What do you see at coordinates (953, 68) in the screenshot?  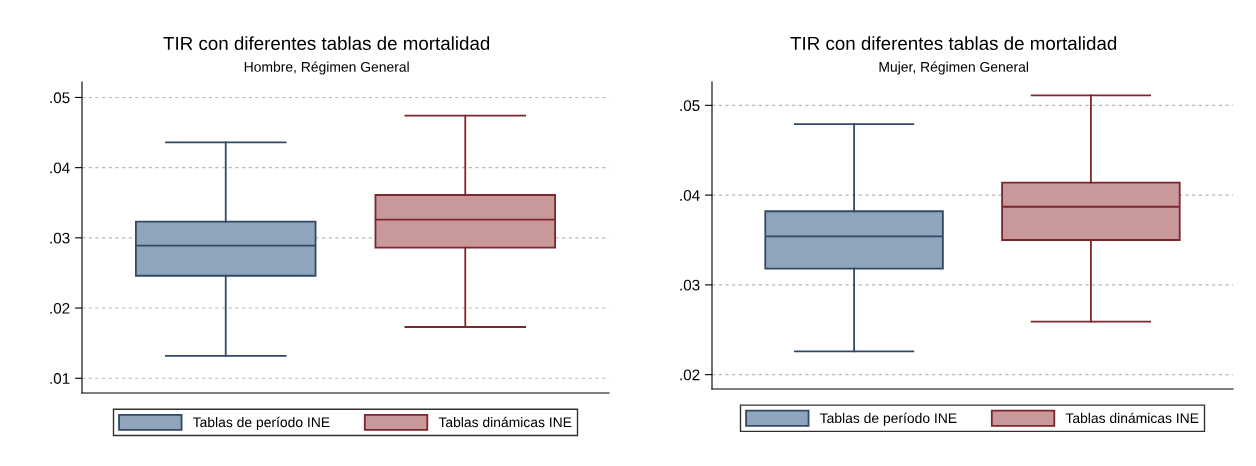 I see `chart-subtitle: Mujer, Régimen General` at bounding box center [953, 68].